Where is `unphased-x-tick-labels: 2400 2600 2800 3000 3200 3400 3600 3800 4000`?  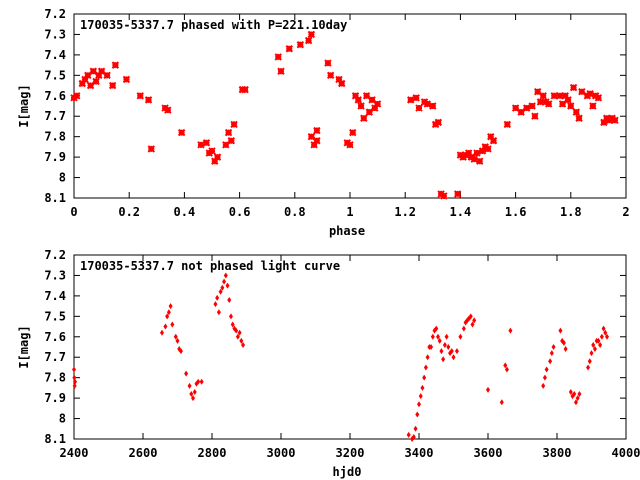 unphased-x-tick-labels: 2400 2600 2800 3000 3200 3400 3600 3800 4000 is located at coordinates (350, 453).